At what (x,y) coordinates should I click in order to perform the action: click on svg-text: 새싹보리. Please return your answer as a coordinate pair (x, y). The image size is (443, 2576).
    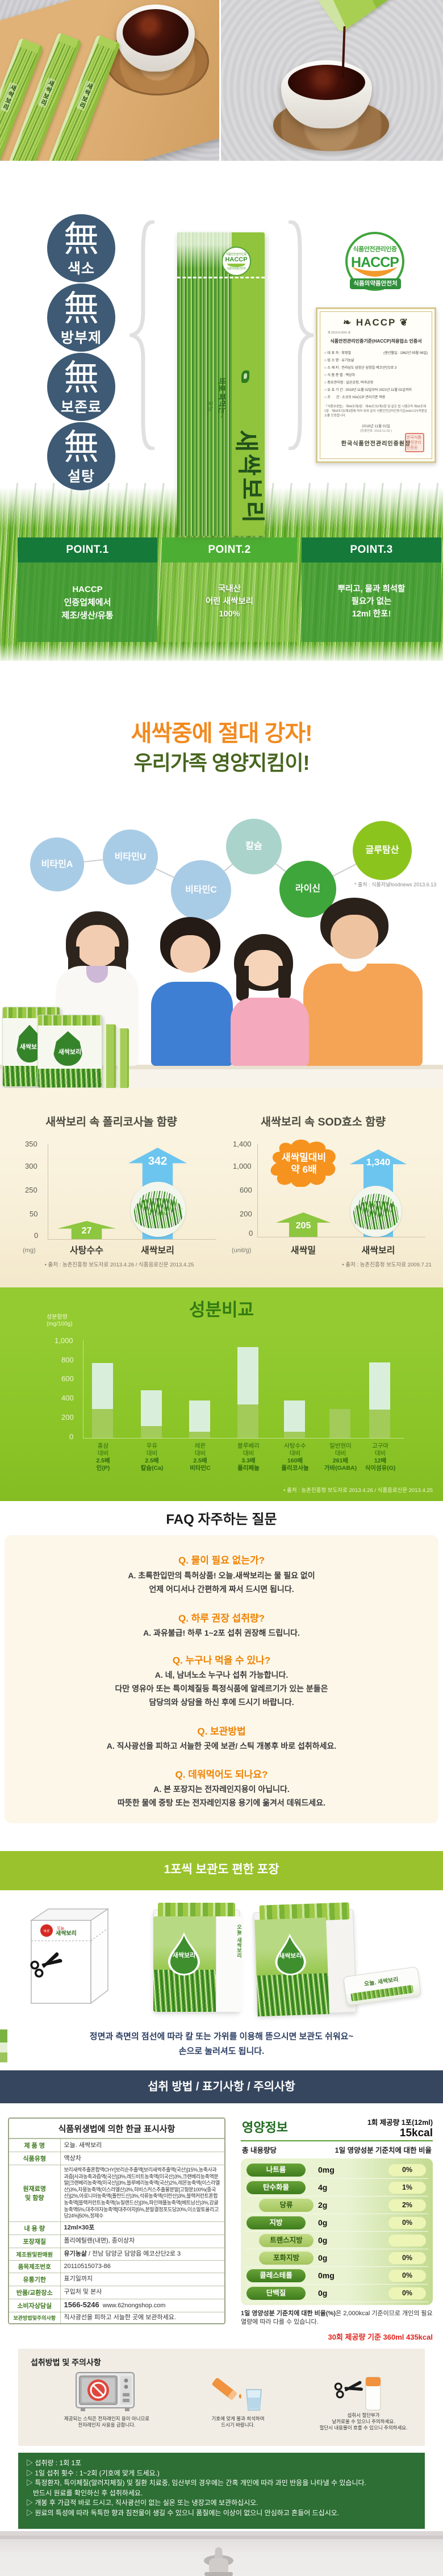
    Looking at the image, I should click on (66, 1933).